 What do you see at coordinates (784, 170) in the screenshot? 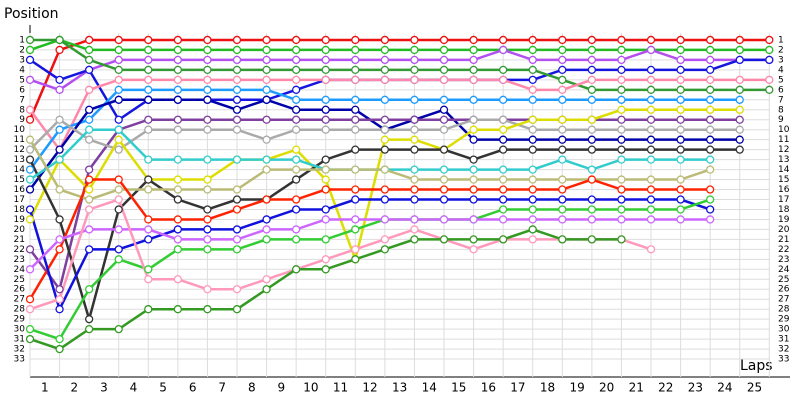
I see `y-tick-label-right: 14` at bounding box center [784, 170].